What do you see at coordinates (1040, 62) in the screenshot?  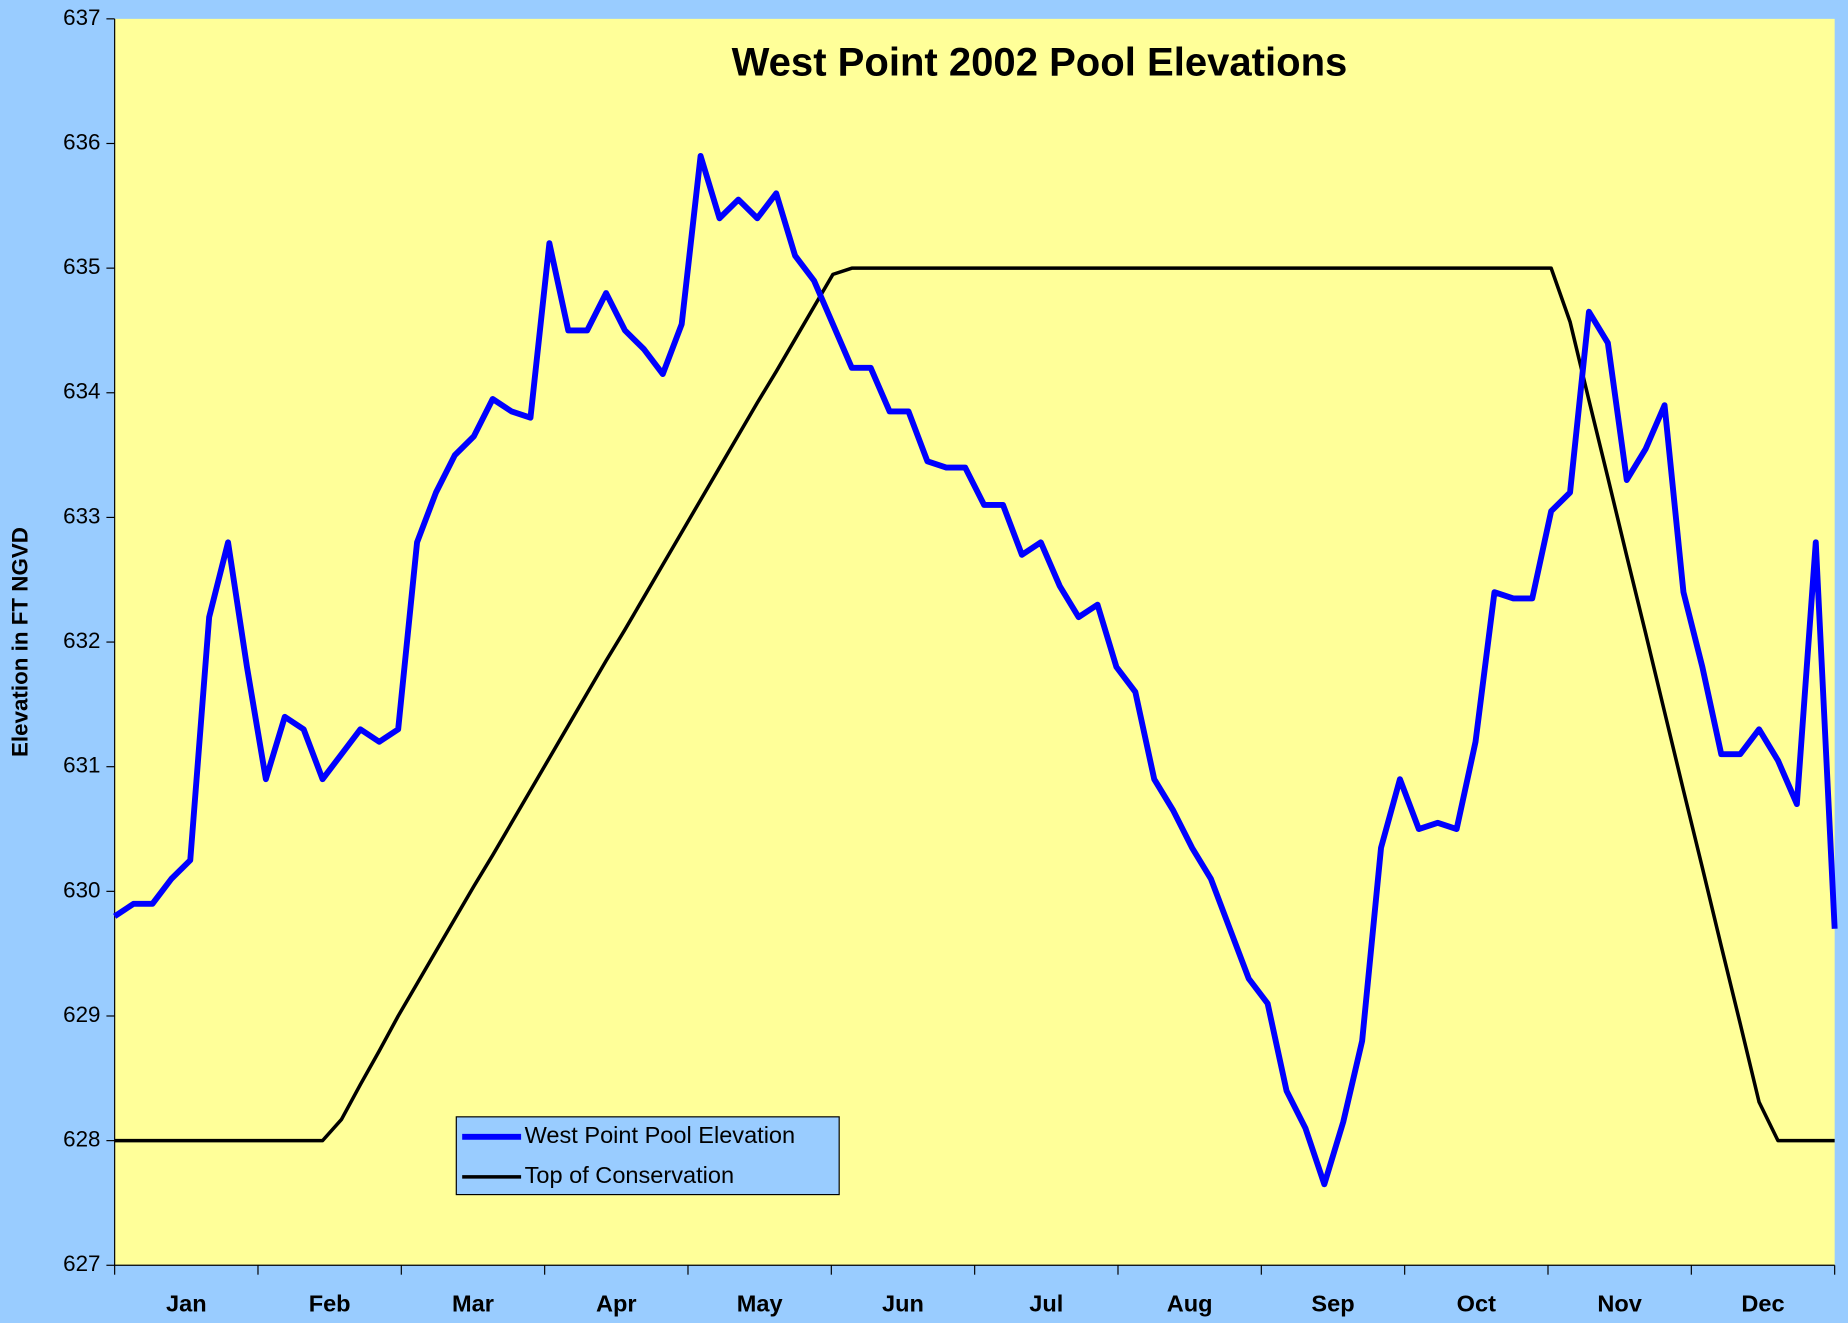 I see `chart-title: West Point 2002 Pool Elevations` at bounding box center [1040, 62].